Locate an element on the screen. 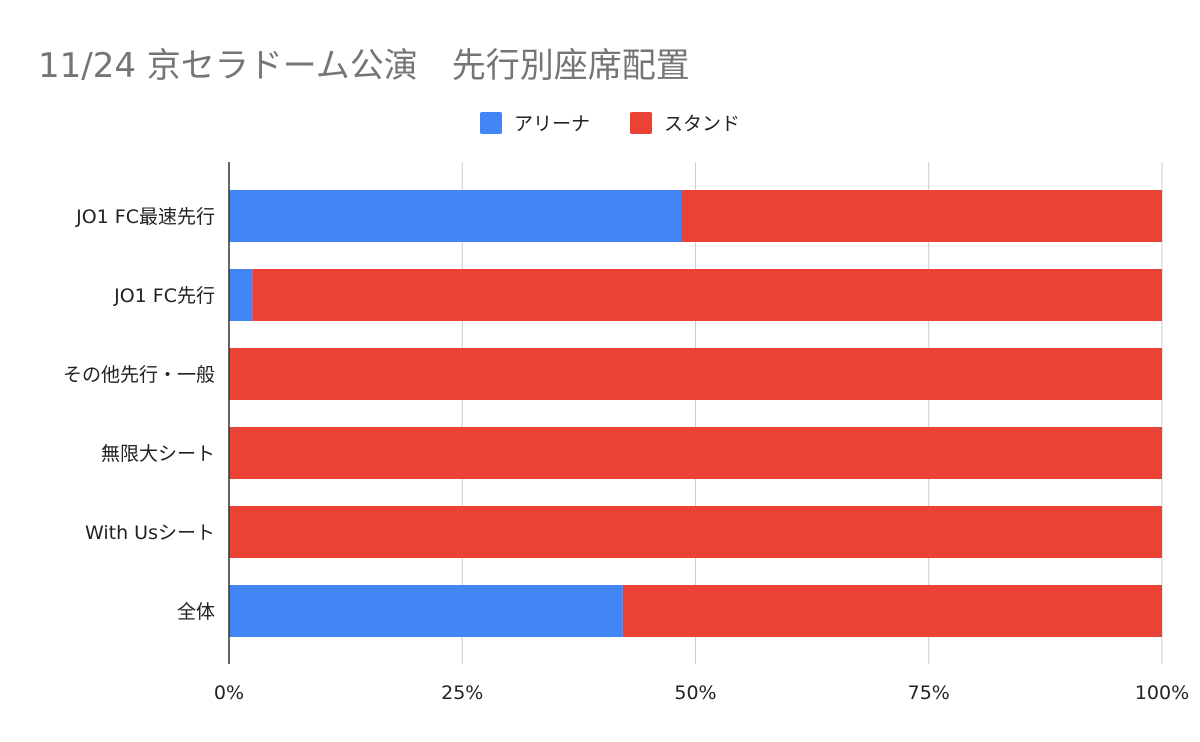 The image size is (1200, 742). y-category-label: その他先行・一般 is located at coordinates (139, 375).